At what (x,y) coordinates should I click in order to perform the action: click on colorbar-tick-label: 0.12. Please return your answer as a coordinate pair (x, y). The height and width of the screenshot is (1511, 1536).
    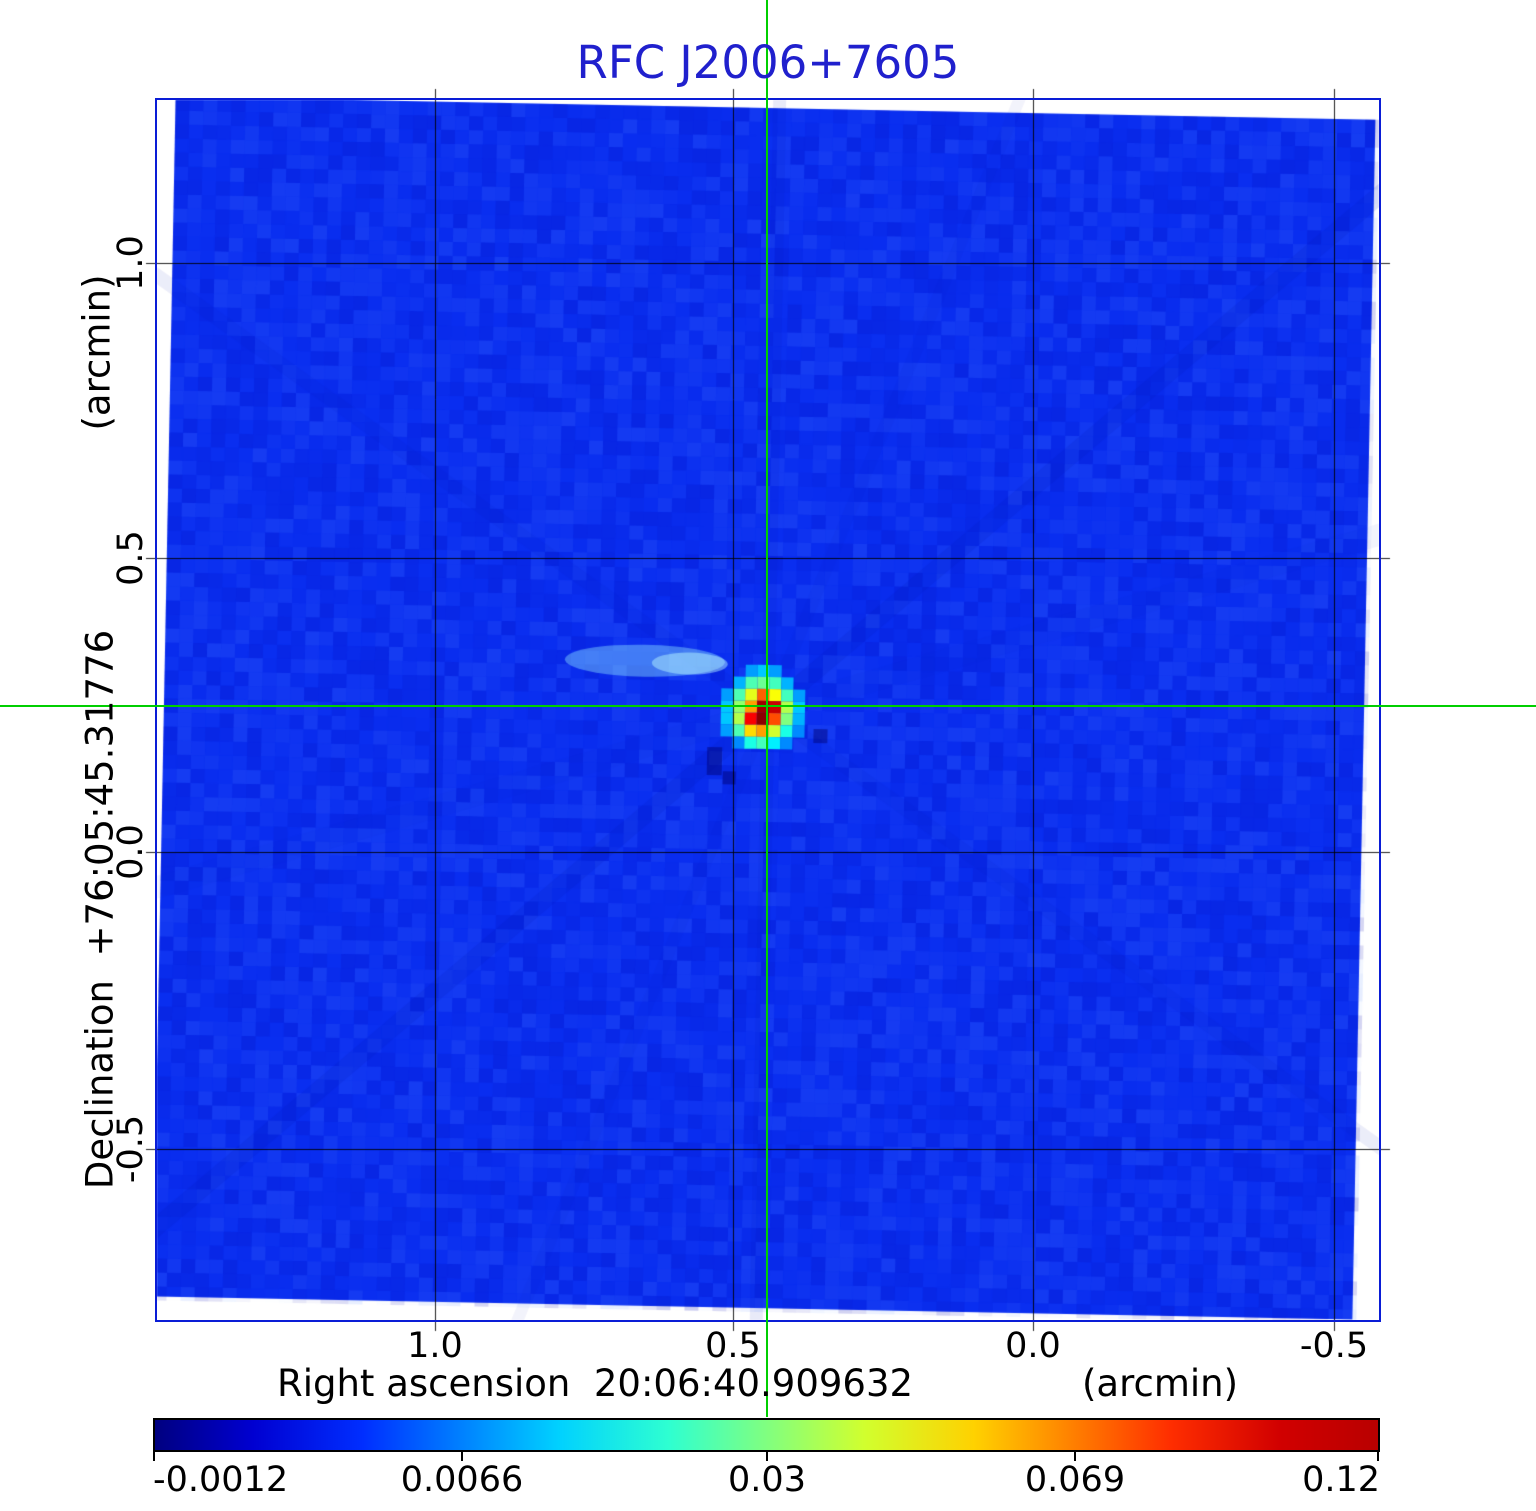
    Looking at the image, I should click on (1341, 1480).